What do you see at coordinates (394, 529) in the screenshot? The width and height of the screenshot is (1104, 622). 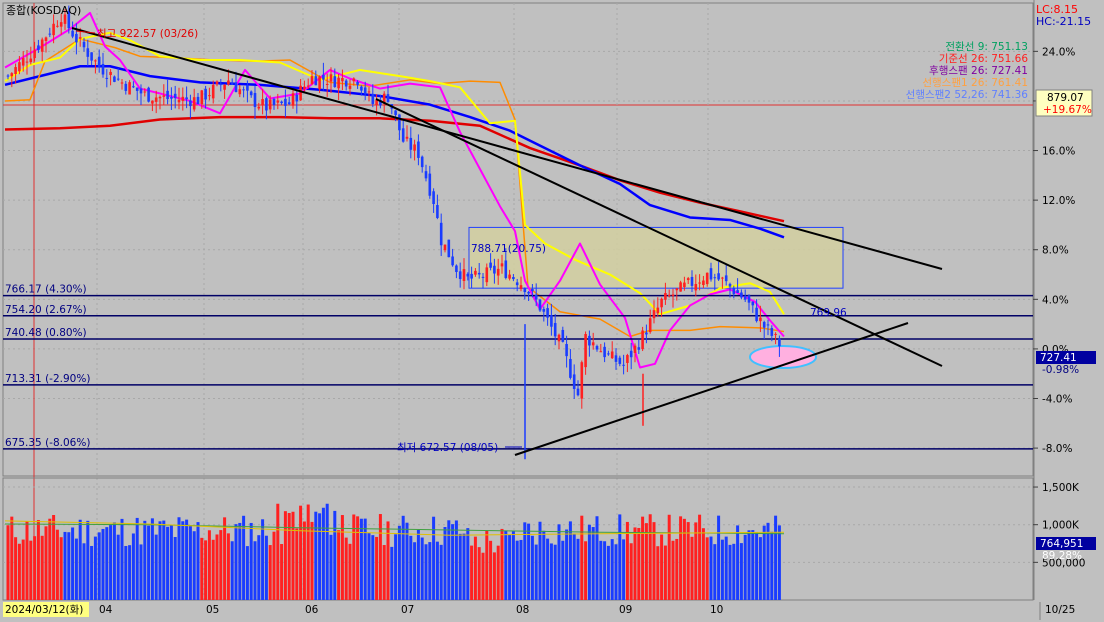 I see `volume-ma-long` at bounding box center [394, 529].